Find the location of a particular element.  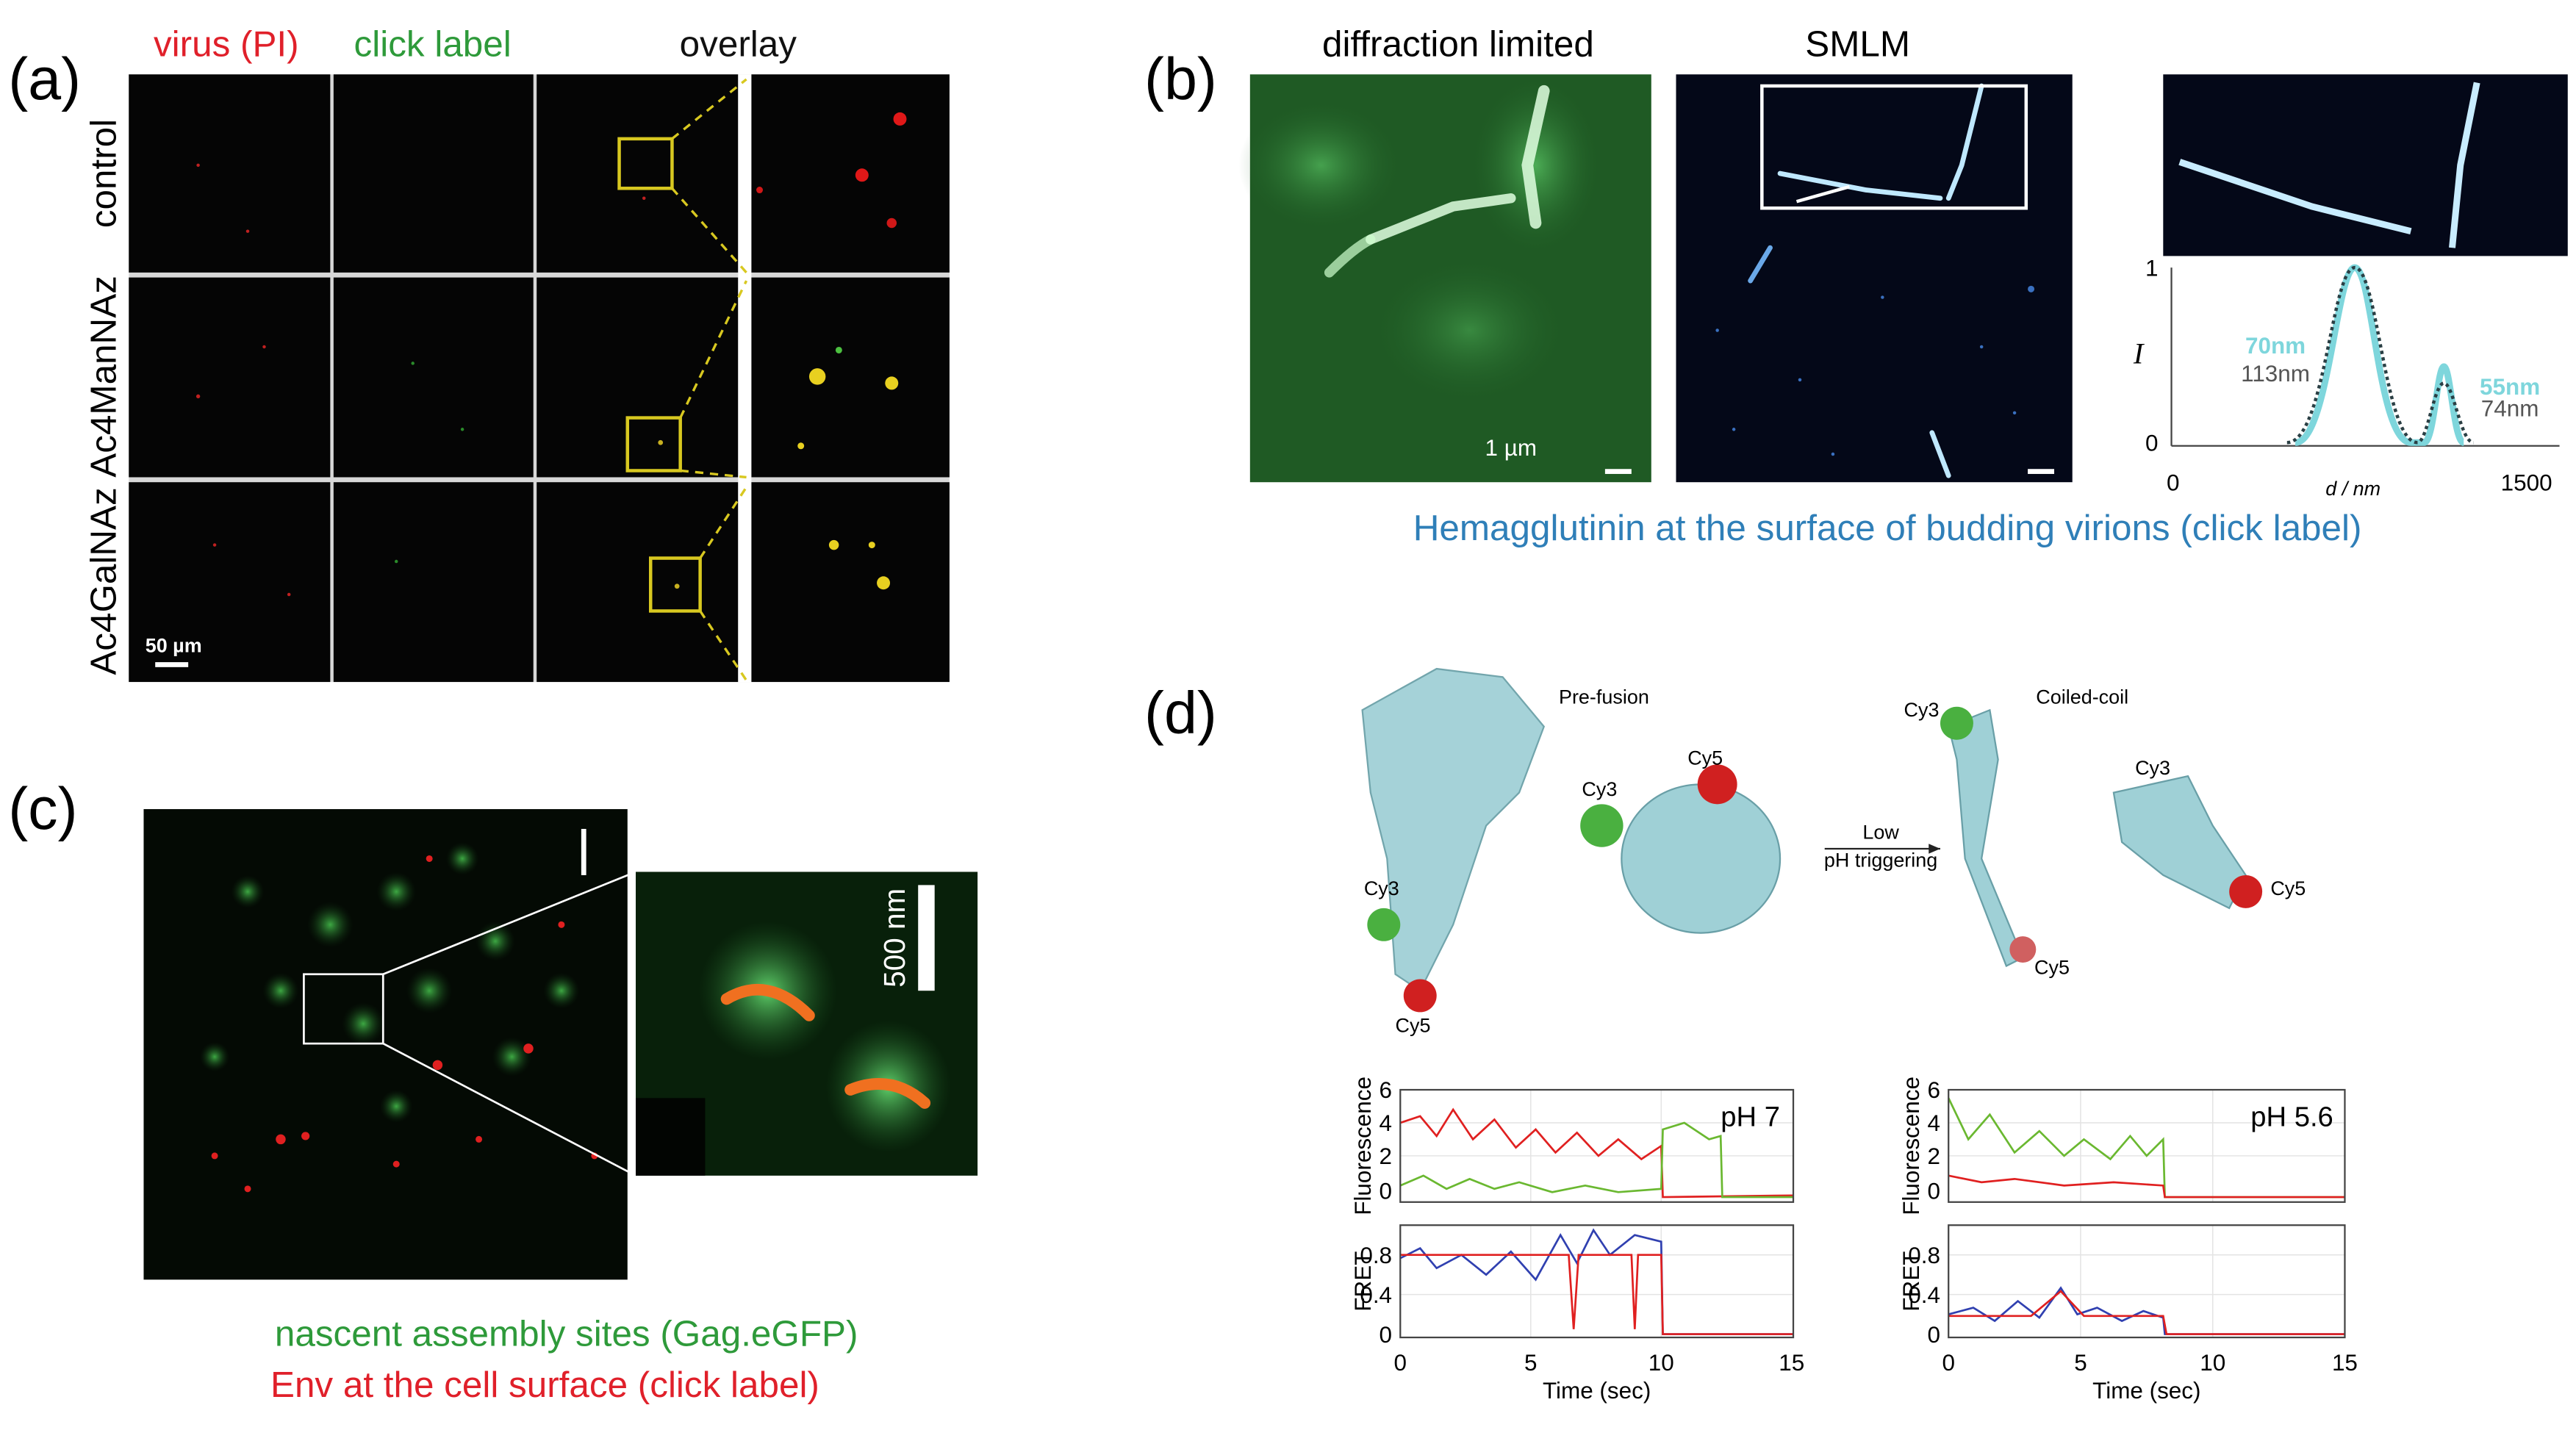

y-ticks: 0 2 4 6 0 0.4 0.8 0 2 4 6 0 0.4 0.8 is located at coordinates (1650, 1212).